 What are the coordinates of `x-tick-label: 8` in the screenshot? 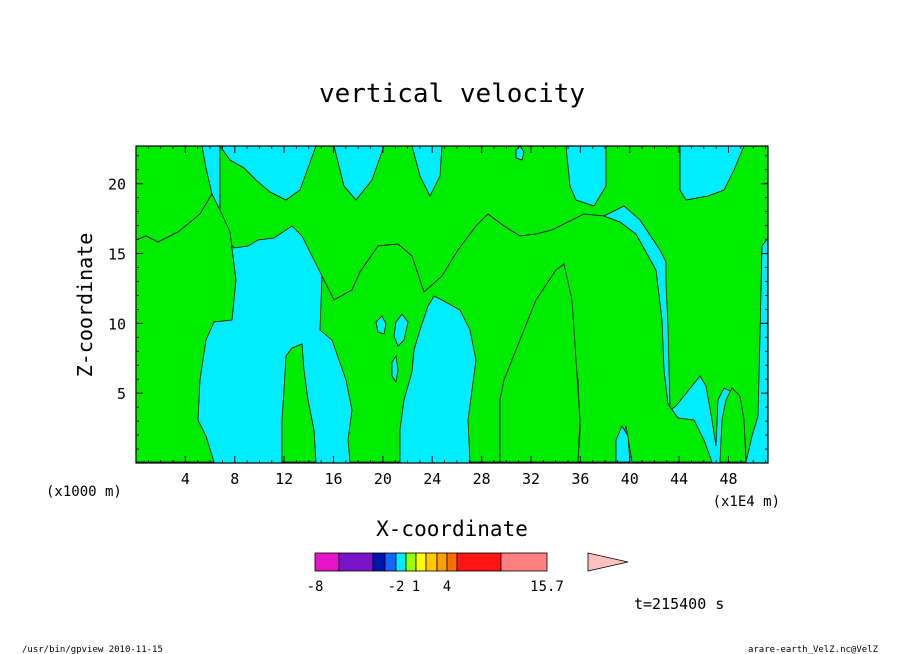 It's located at (234, 479).